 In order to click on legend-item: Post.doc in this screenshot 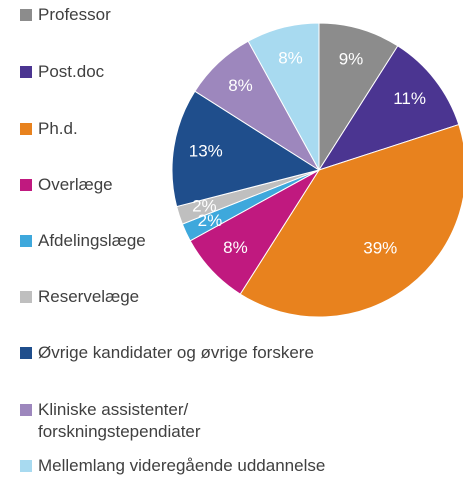, I will do `click(62, 72)`.